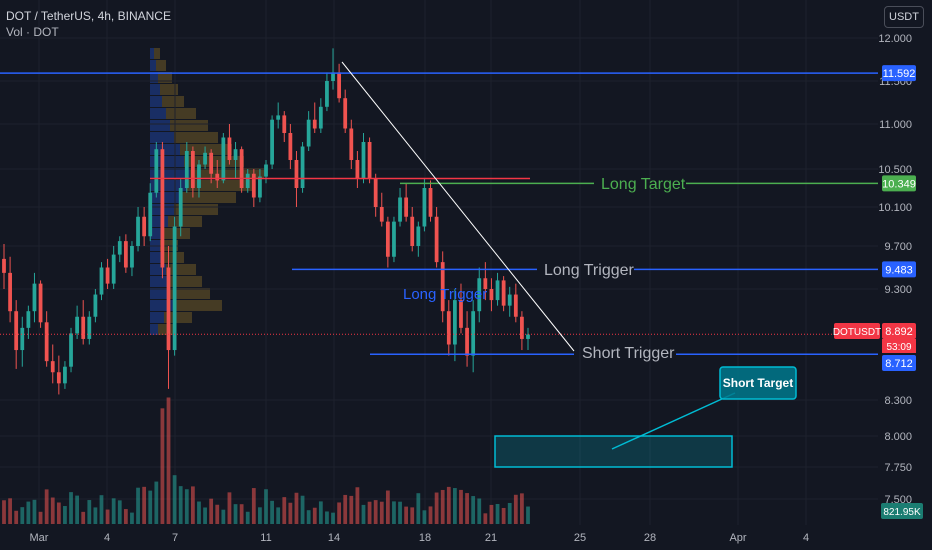  What do you see at coordinates (175, 538) in the screenshot?
I see `x-tick-label: 7` at bounding box center [175, 538].